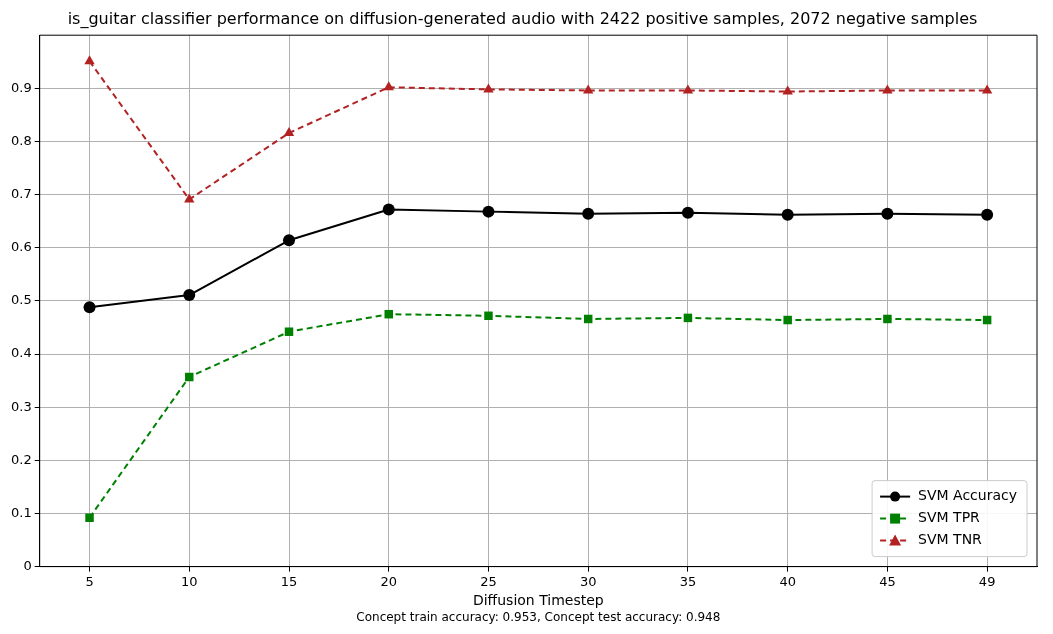  I want to click on y-tick-label: 0.6, so click(21, 247).